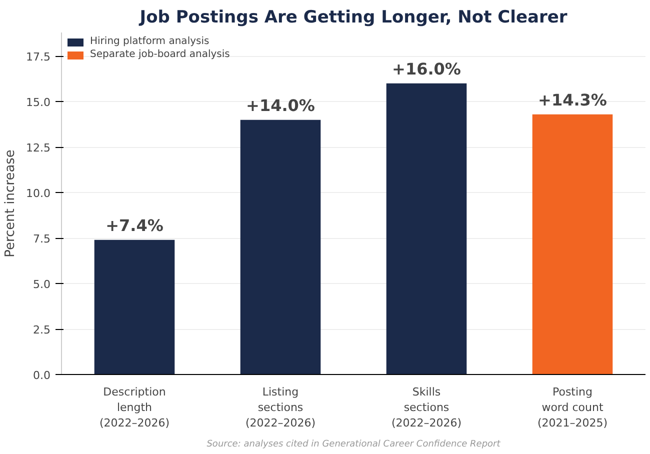 This screenshot has height=454, width=650. Describe the element at coordinates (135, 225) in the screenshot. I see `data-label: +7.4%` at that location.